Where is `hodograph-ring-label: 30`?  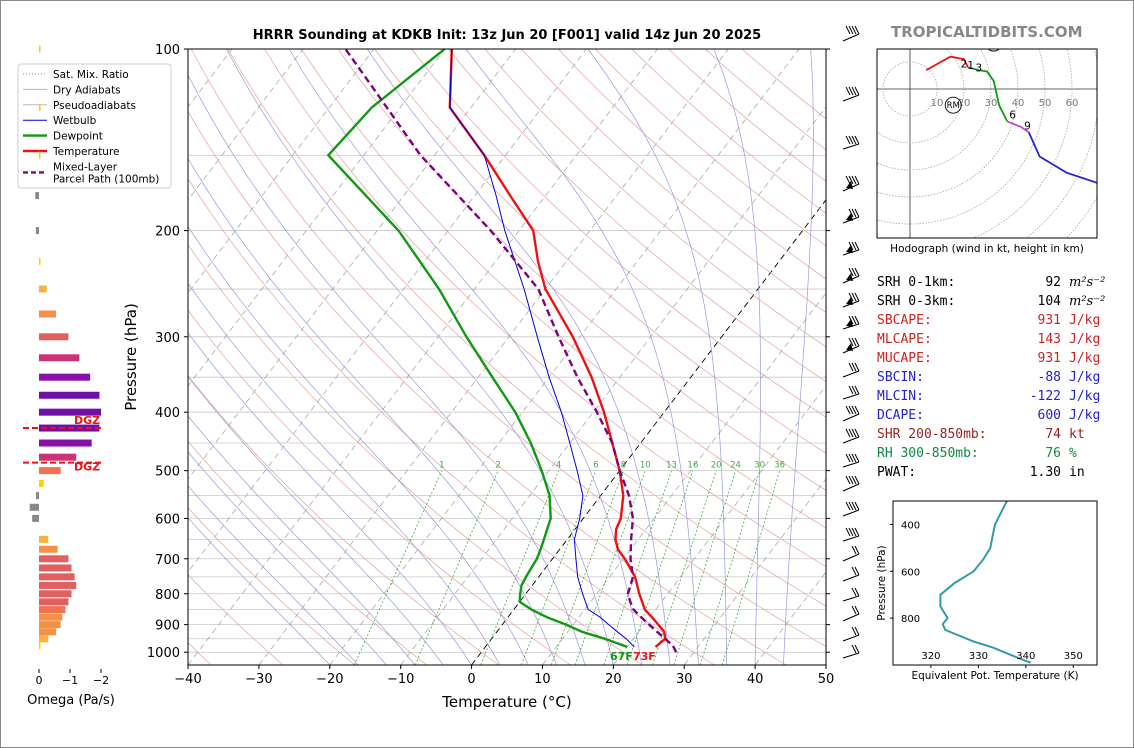 hodograph-ring-label: 30 is located at coordinates (991, 103).